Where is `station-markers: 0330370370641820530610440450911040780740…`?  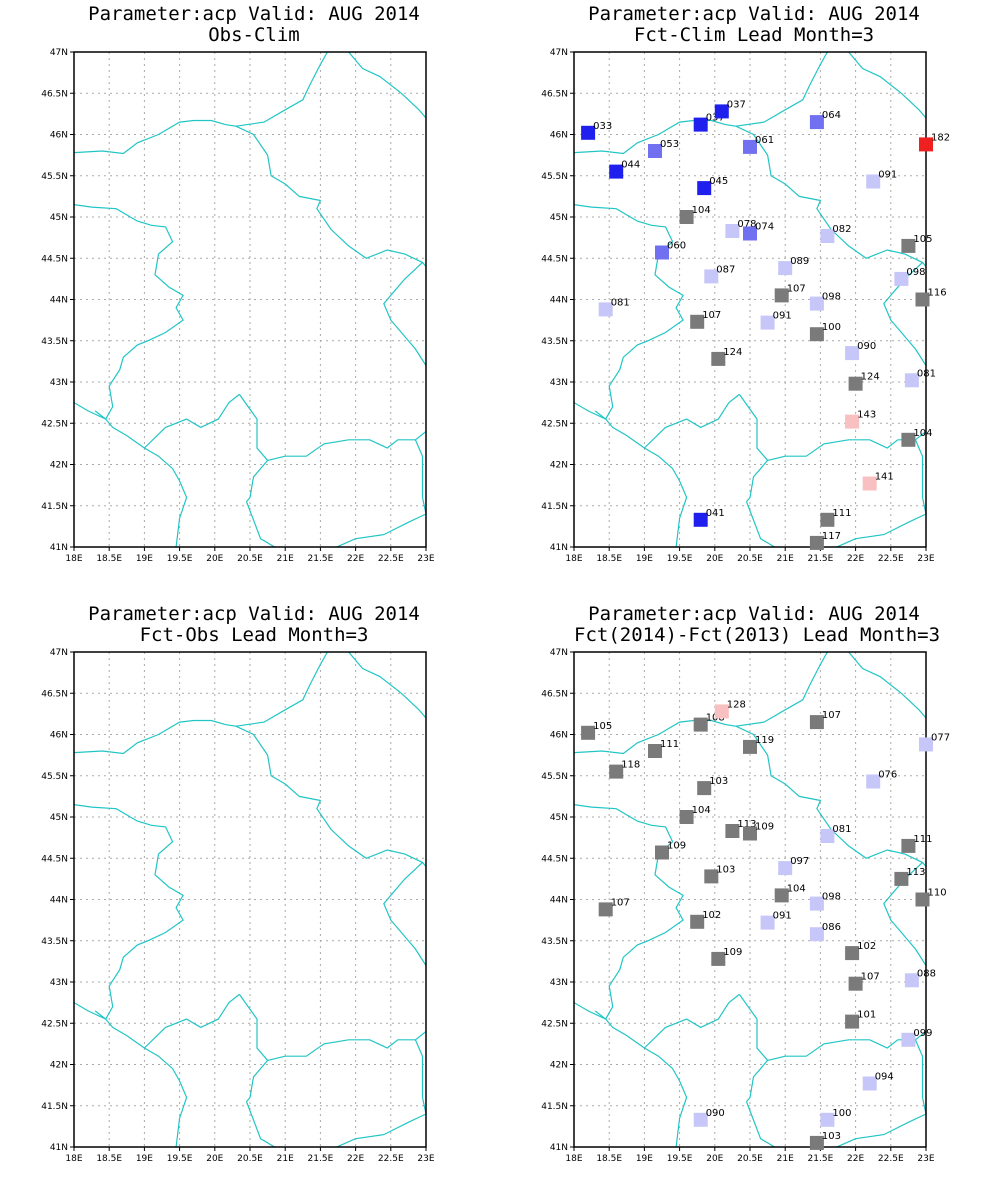 station-markers: 0330370370641820530610440450911040780740… is located at coordinates (765, 324).